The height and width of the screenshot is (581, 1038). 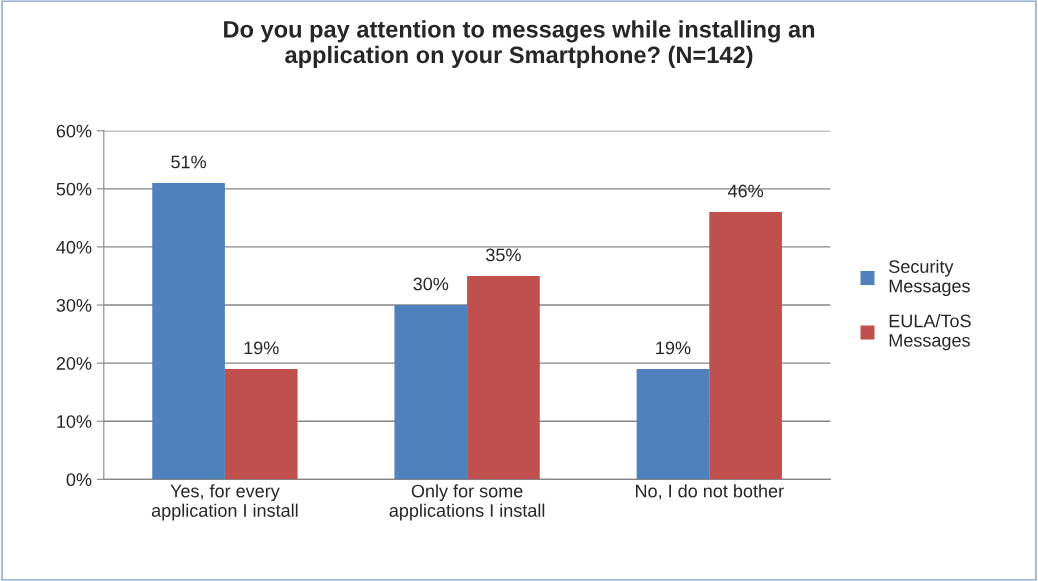 I want to click on legend-label: EULA/ToS Messages, so click(x=930, y=332).